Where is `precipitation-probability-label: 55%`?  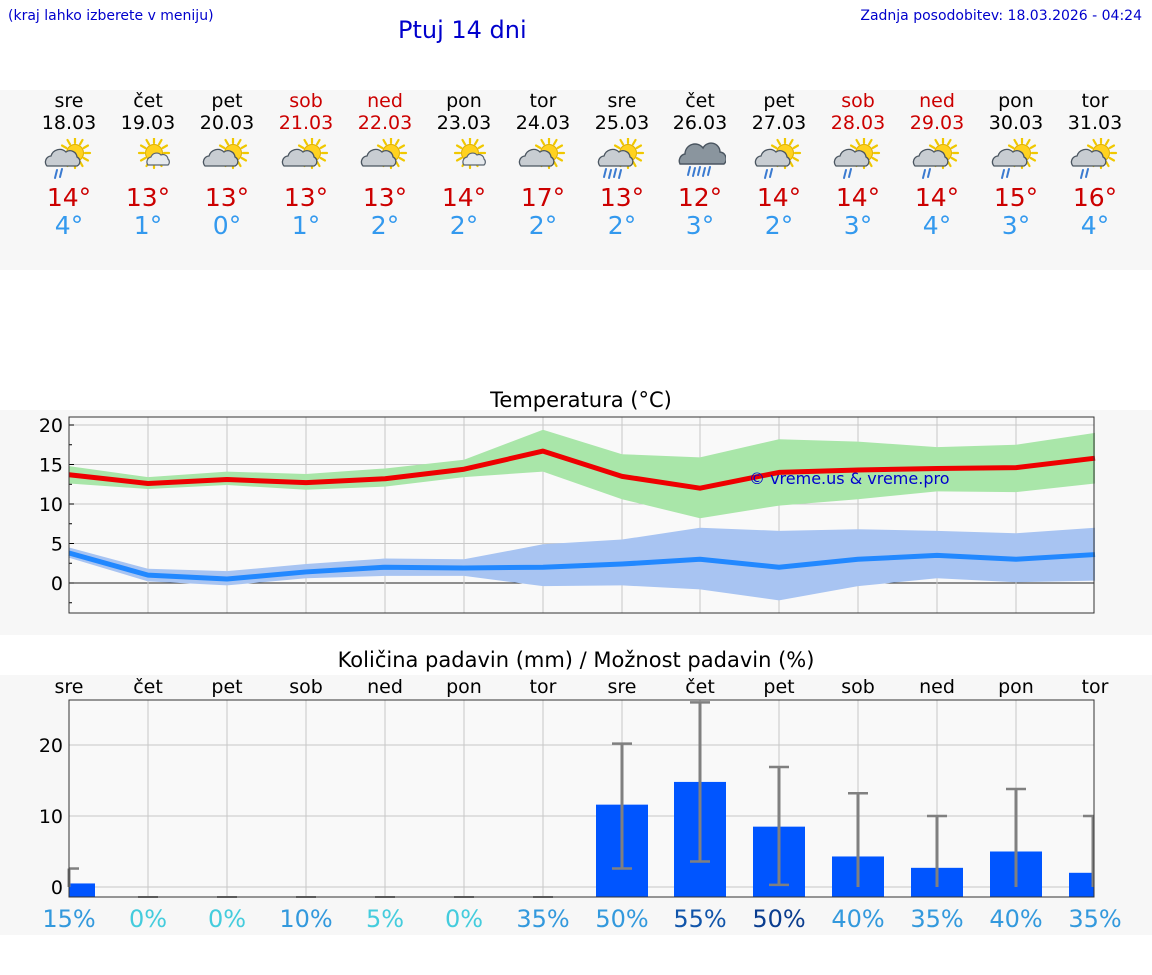
precipitation-probability-label: 55% is located at coordinates (699, 919).